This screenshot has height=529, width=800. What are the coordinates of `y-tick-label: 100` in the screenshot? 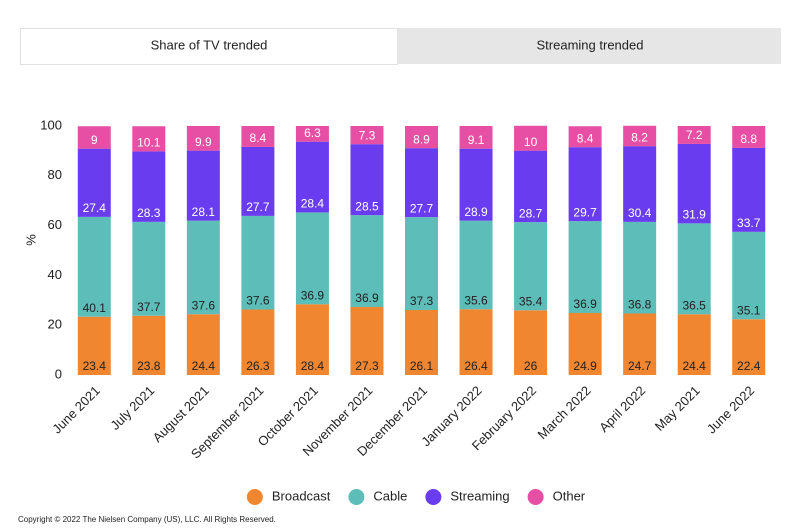 It's located at (51, 124).